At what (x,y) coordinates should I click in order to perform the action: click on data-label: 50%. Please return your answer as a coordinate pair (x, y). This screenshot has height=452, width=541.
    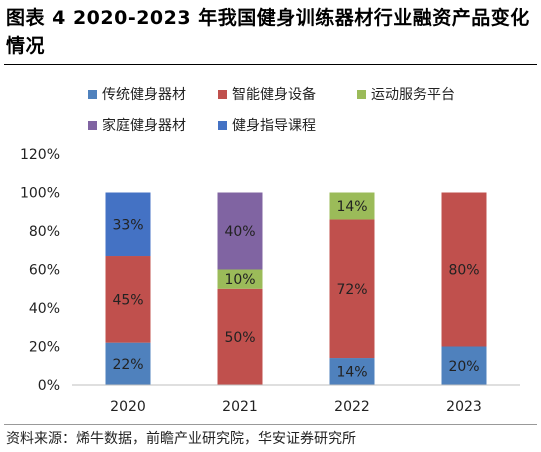
    Looking at the image, I should click on (239, 338).